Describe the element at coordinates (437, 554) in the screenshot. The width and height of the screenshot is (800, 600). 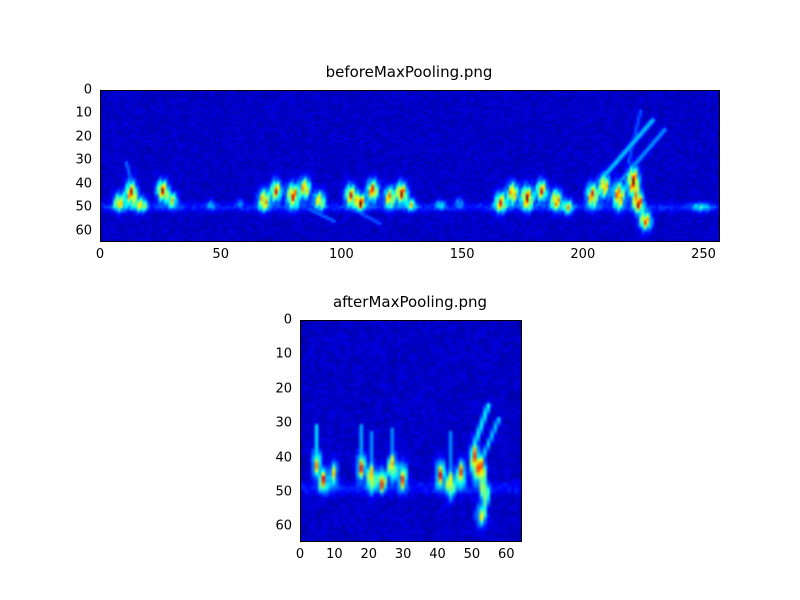
I see `x-tick-label: 40` at that location.